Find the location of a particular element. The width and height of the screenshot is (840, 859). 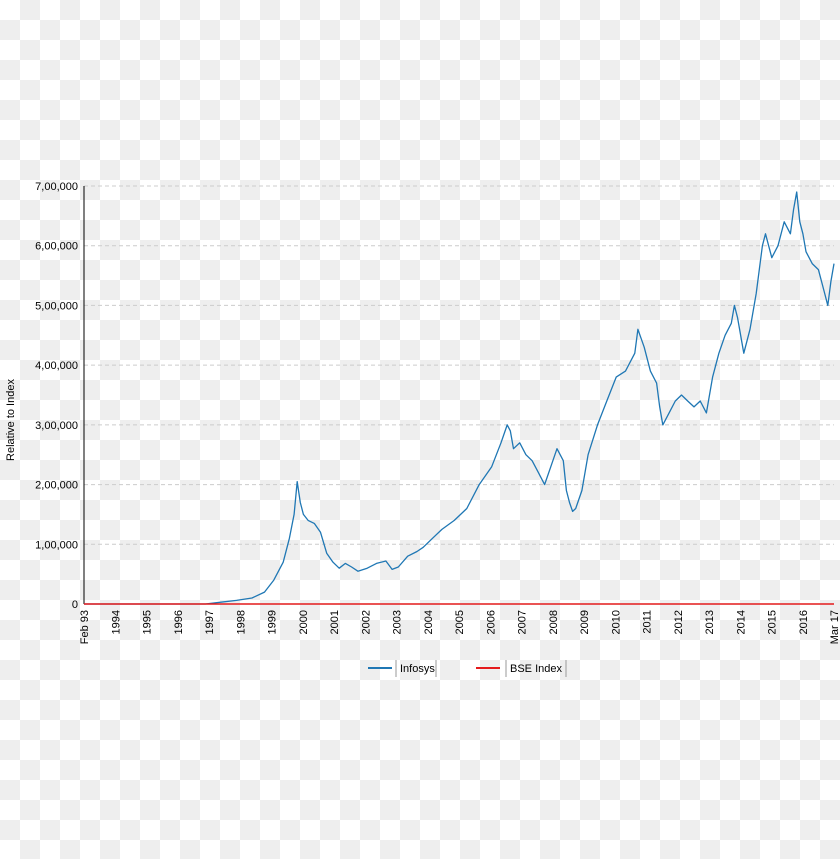

y-tick-label: 4,00,000 is located at coordinates (56, 366).